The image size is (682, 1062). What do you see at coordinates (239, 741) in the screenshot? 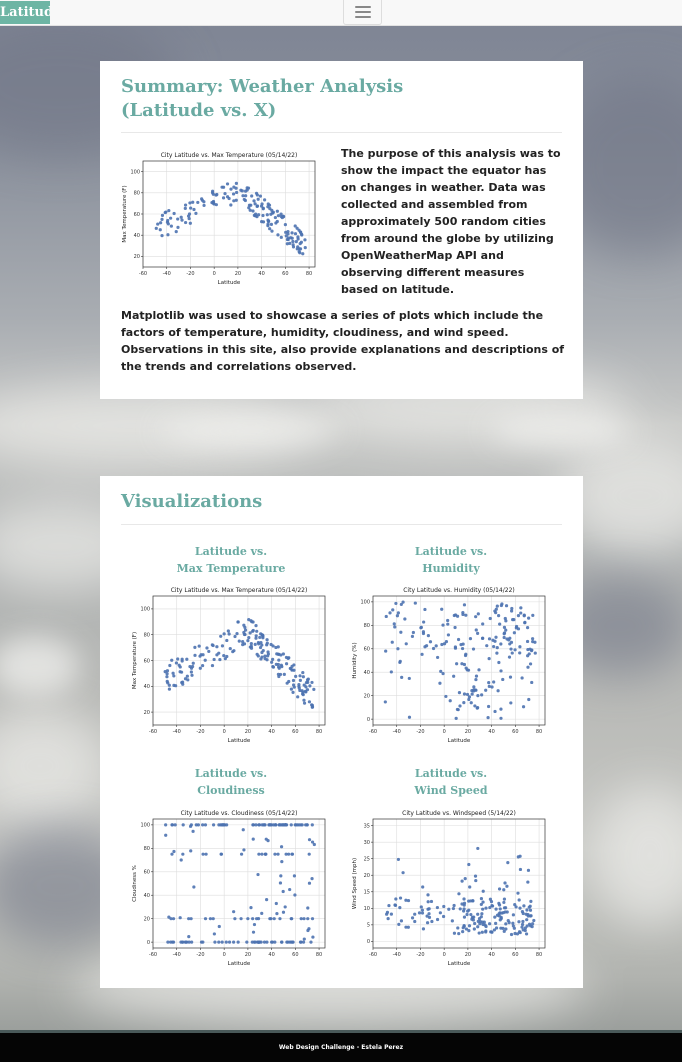
I see `x-axis-label: Latitude` at bounding box center [239, 741].